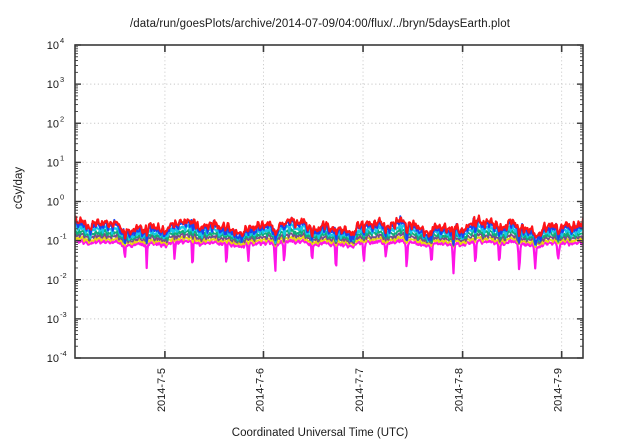  I want to click on y-tick-label: 10 3, so click(55, 83).